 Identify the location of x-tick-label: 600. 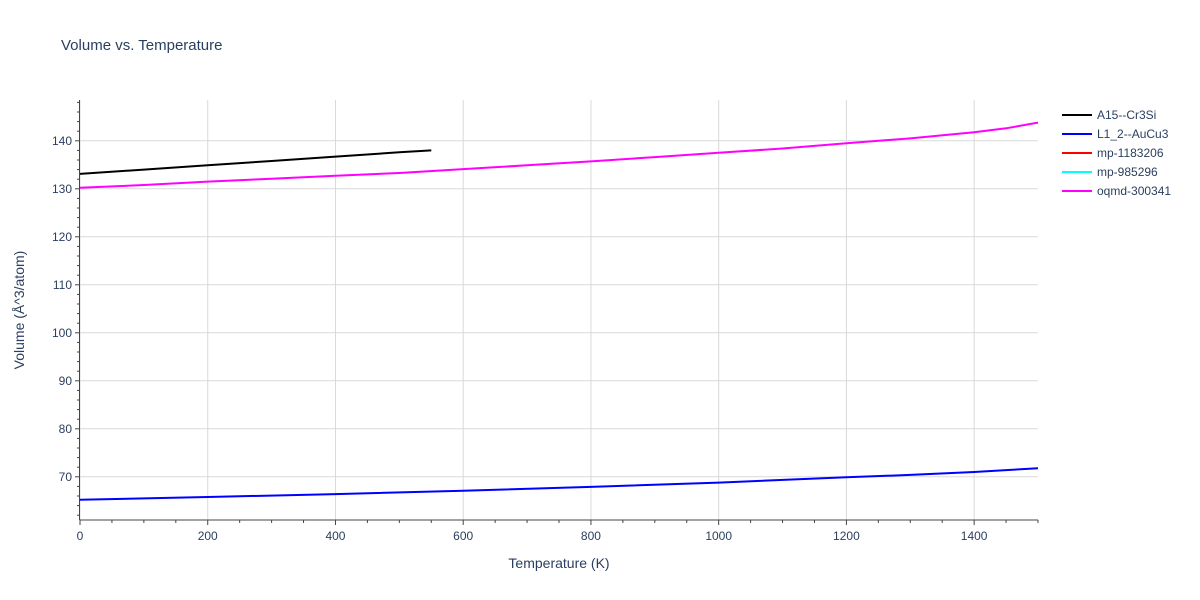
(463, 536).